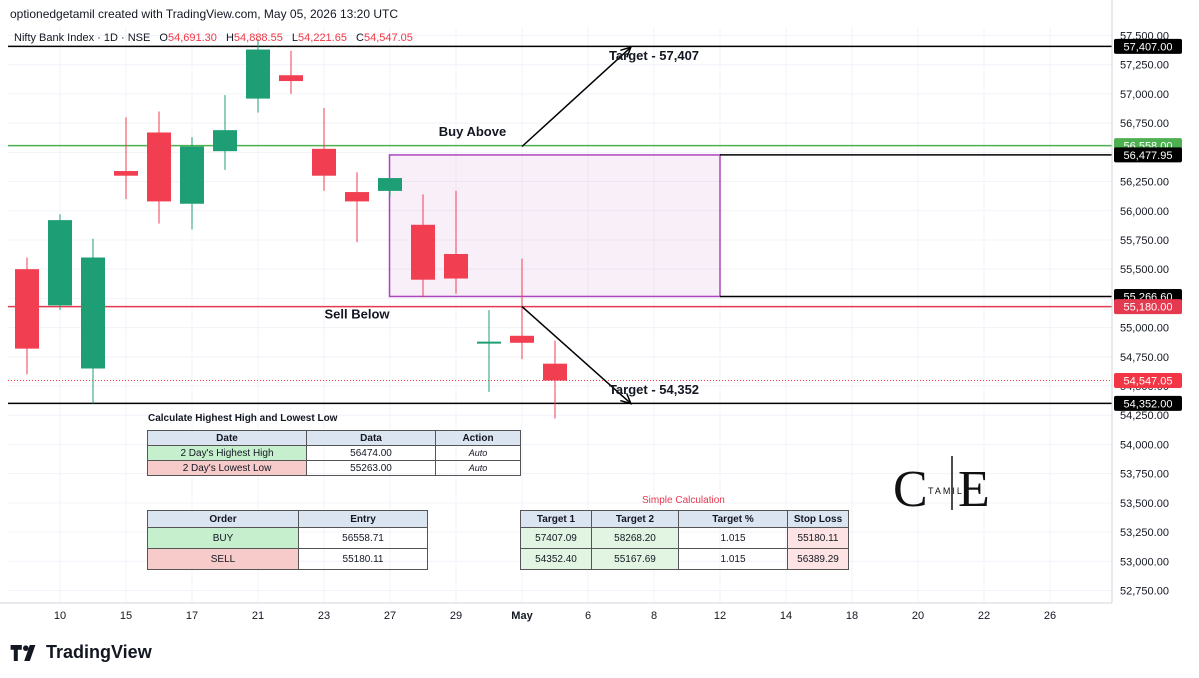 This screenshot has width=1199, height=678. I want to click on price-tick-label: 56,250.00, so click(1144, 183).